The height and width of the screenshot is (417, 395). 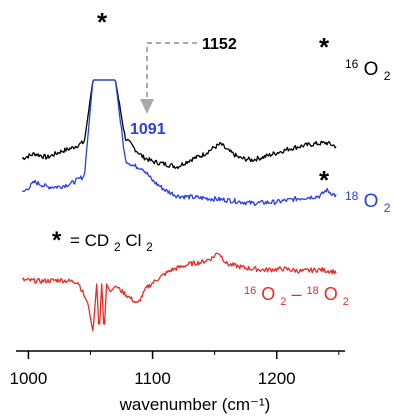 I want to click on series-label-diff-main1: O, so click(x=268, y=294).